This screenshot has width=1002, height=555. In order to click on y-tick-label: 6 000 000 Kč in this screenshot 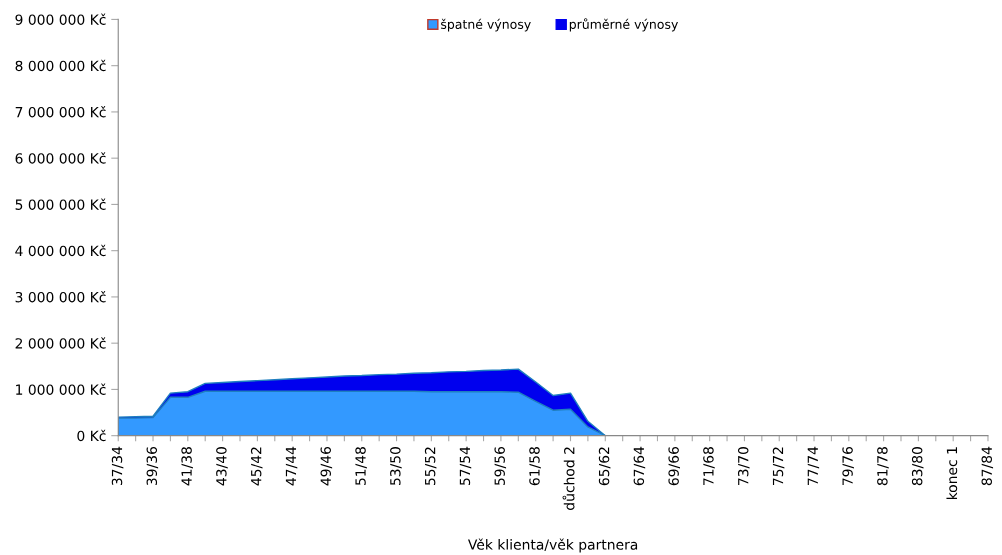, I will do `click(60, 158)`.